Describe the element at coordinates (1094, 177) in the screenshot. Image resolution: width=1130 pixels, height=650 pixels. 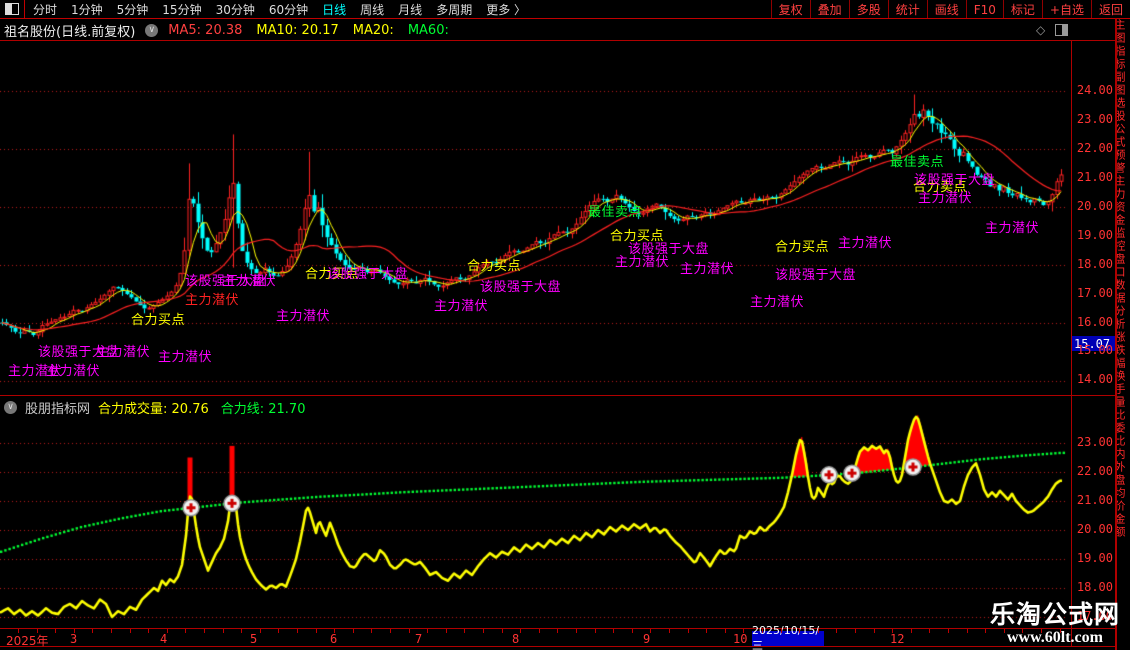
I see `price-axis-label: 21.00` at that location.